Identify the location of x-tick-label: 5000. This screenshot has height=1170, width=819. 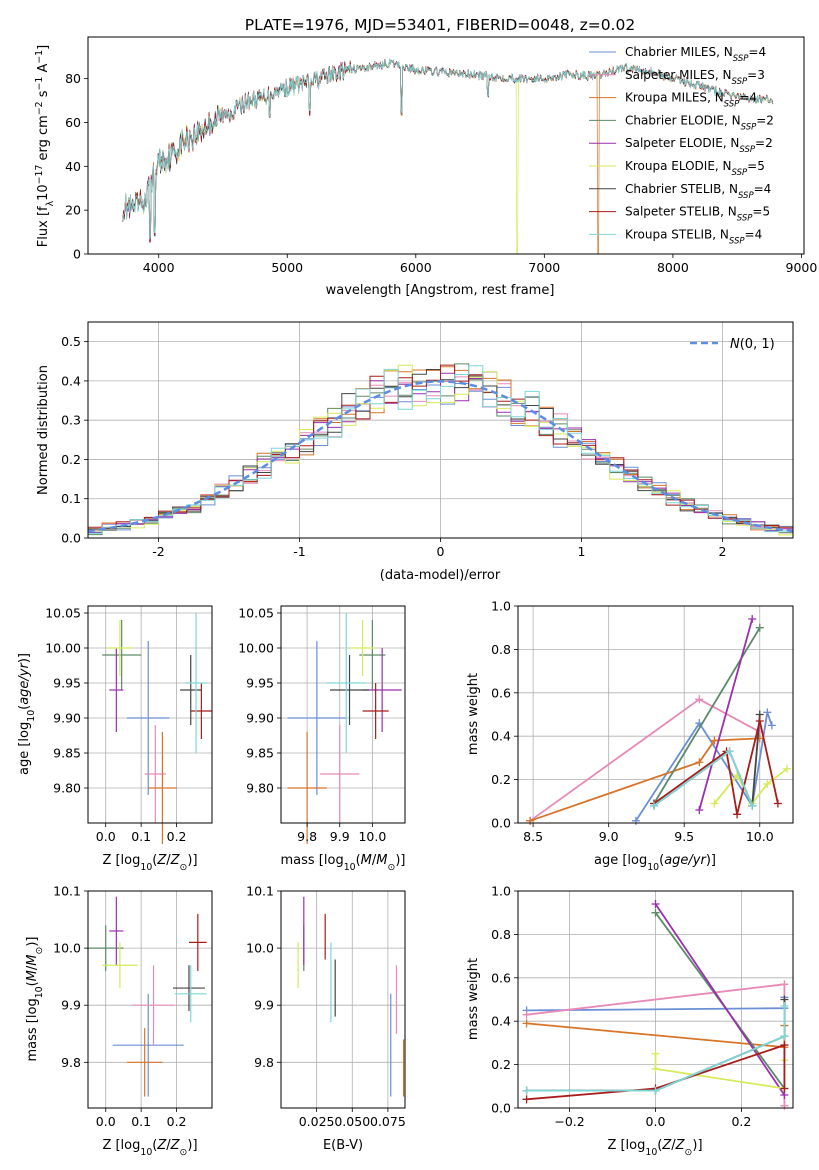
(287, 267).